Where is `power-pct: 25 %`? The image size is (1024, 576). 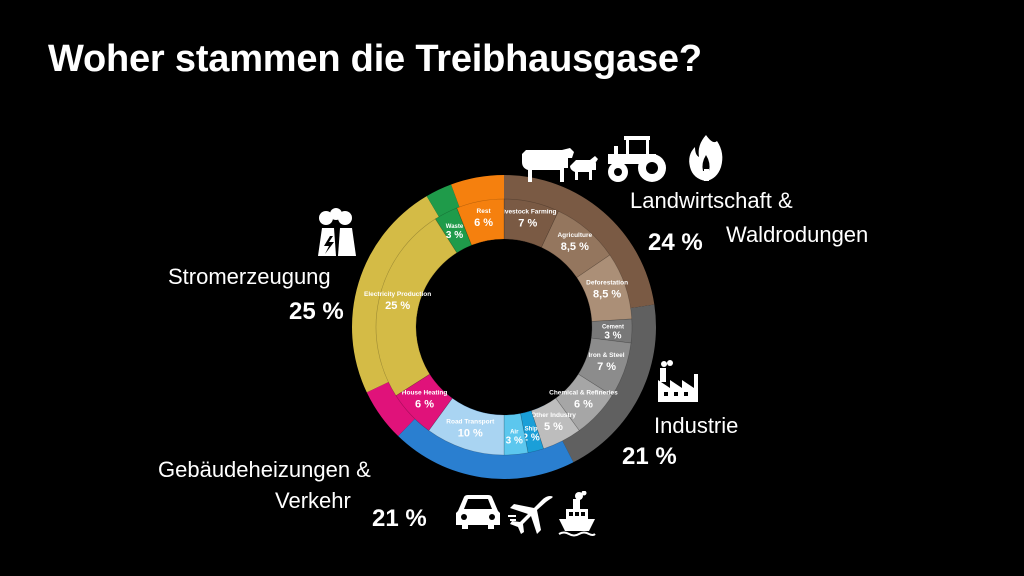 power-pct: 25 % is located at coordinates (316, 311).